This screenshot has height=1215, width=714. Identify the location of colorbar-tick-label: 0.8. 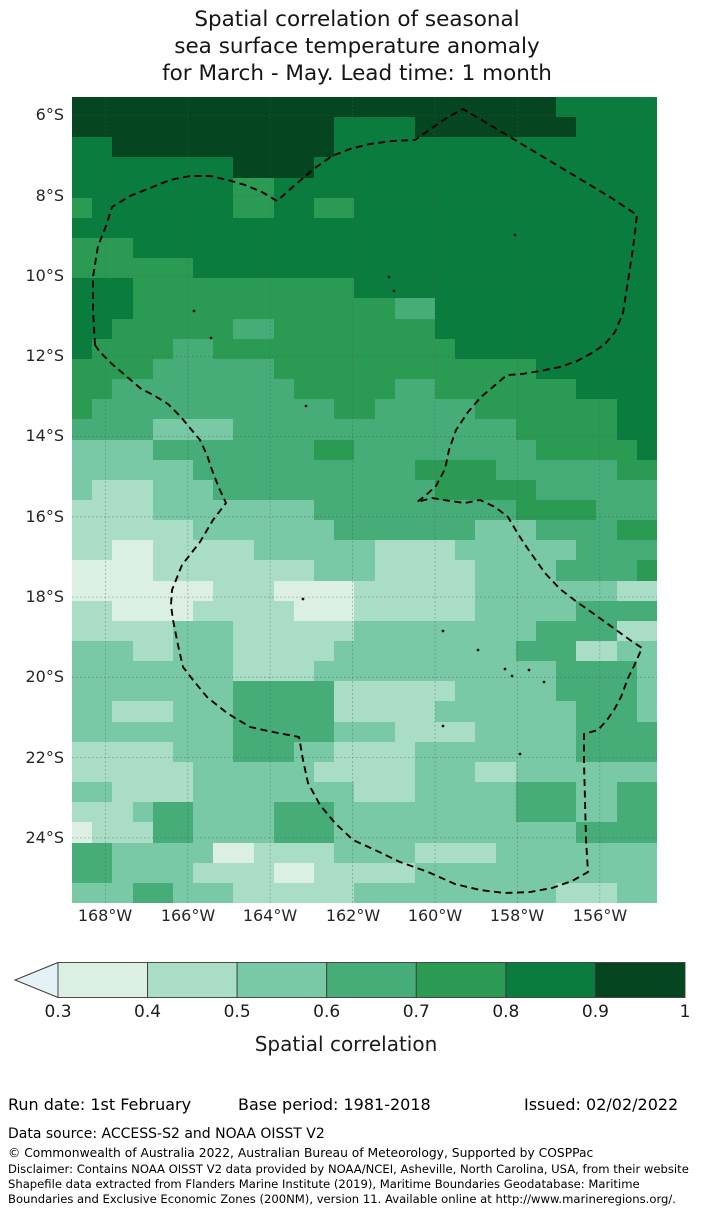
(506, 1012).